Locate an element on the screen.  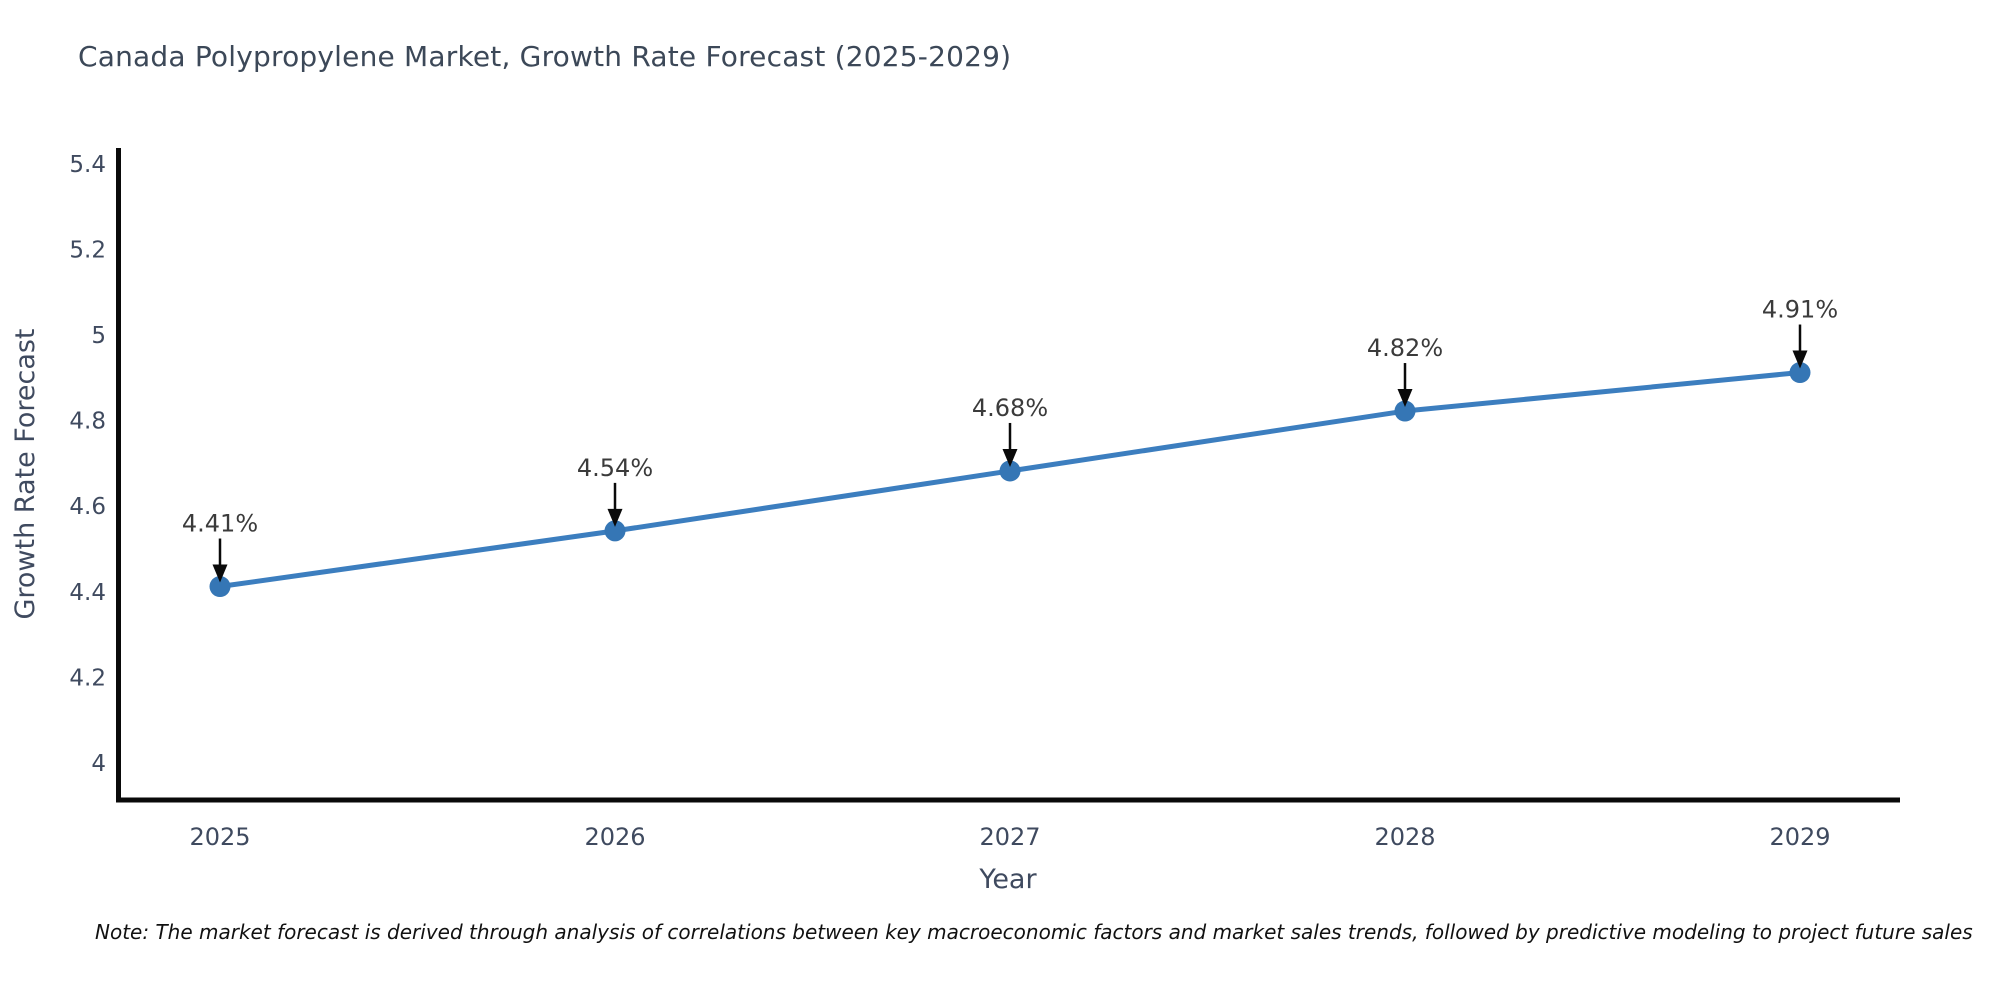
data-point-label: 4.68% is located at coordinates (1010, 408).